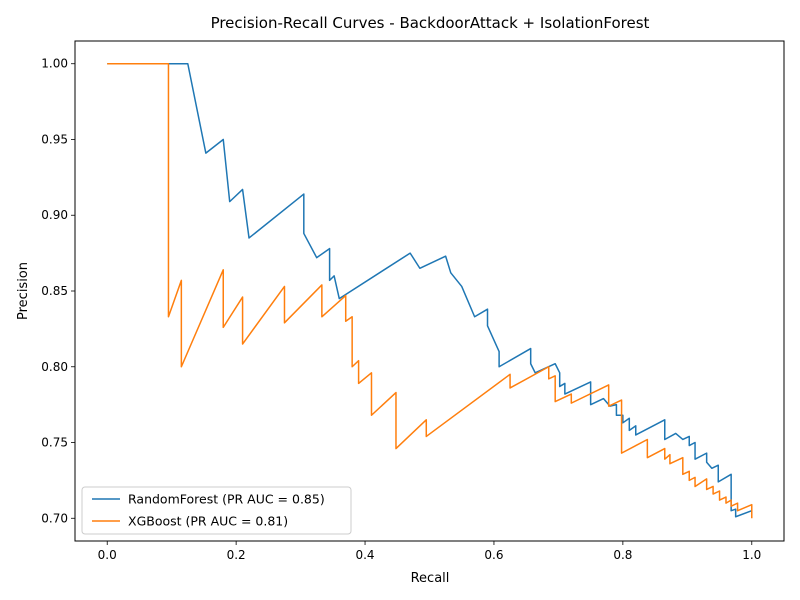 This screenshot has width=800, height=600. What do you see at coordinates (208, 521) in the screenshot?
I see `legend-label-xgboost: XGBoost (PR AUC = 0.81)` at bounding box center [208, 521].